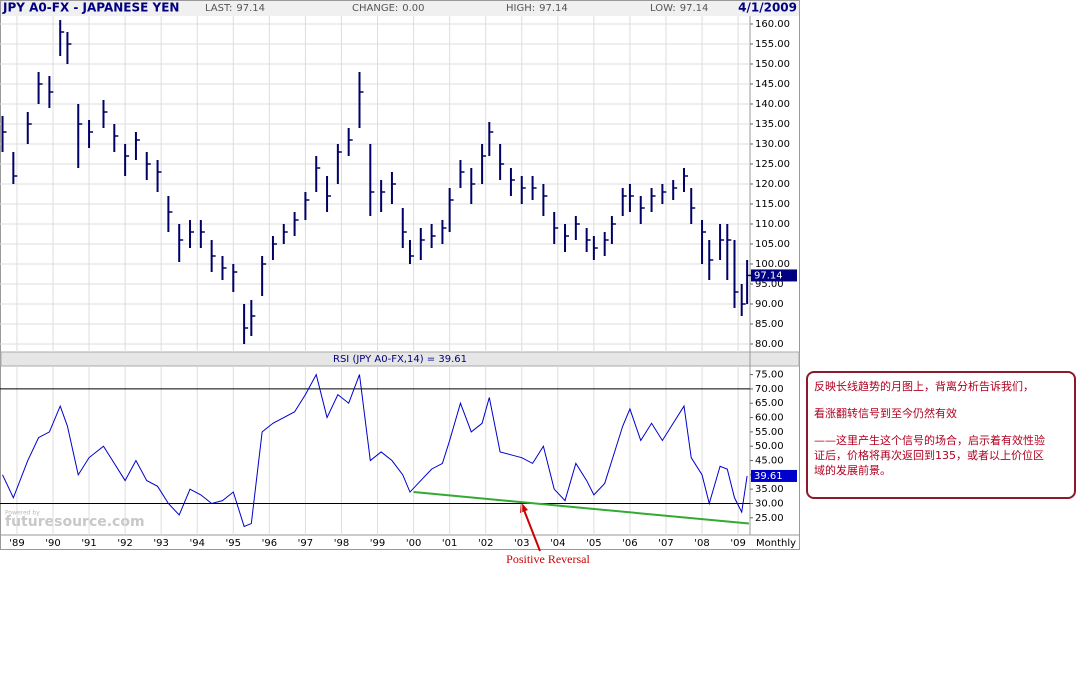 This screenshot has width=1084, height=688. Describe the element at coordinates (701, 543) in the screenshot. I see `x-tick-label: '08` at that location.